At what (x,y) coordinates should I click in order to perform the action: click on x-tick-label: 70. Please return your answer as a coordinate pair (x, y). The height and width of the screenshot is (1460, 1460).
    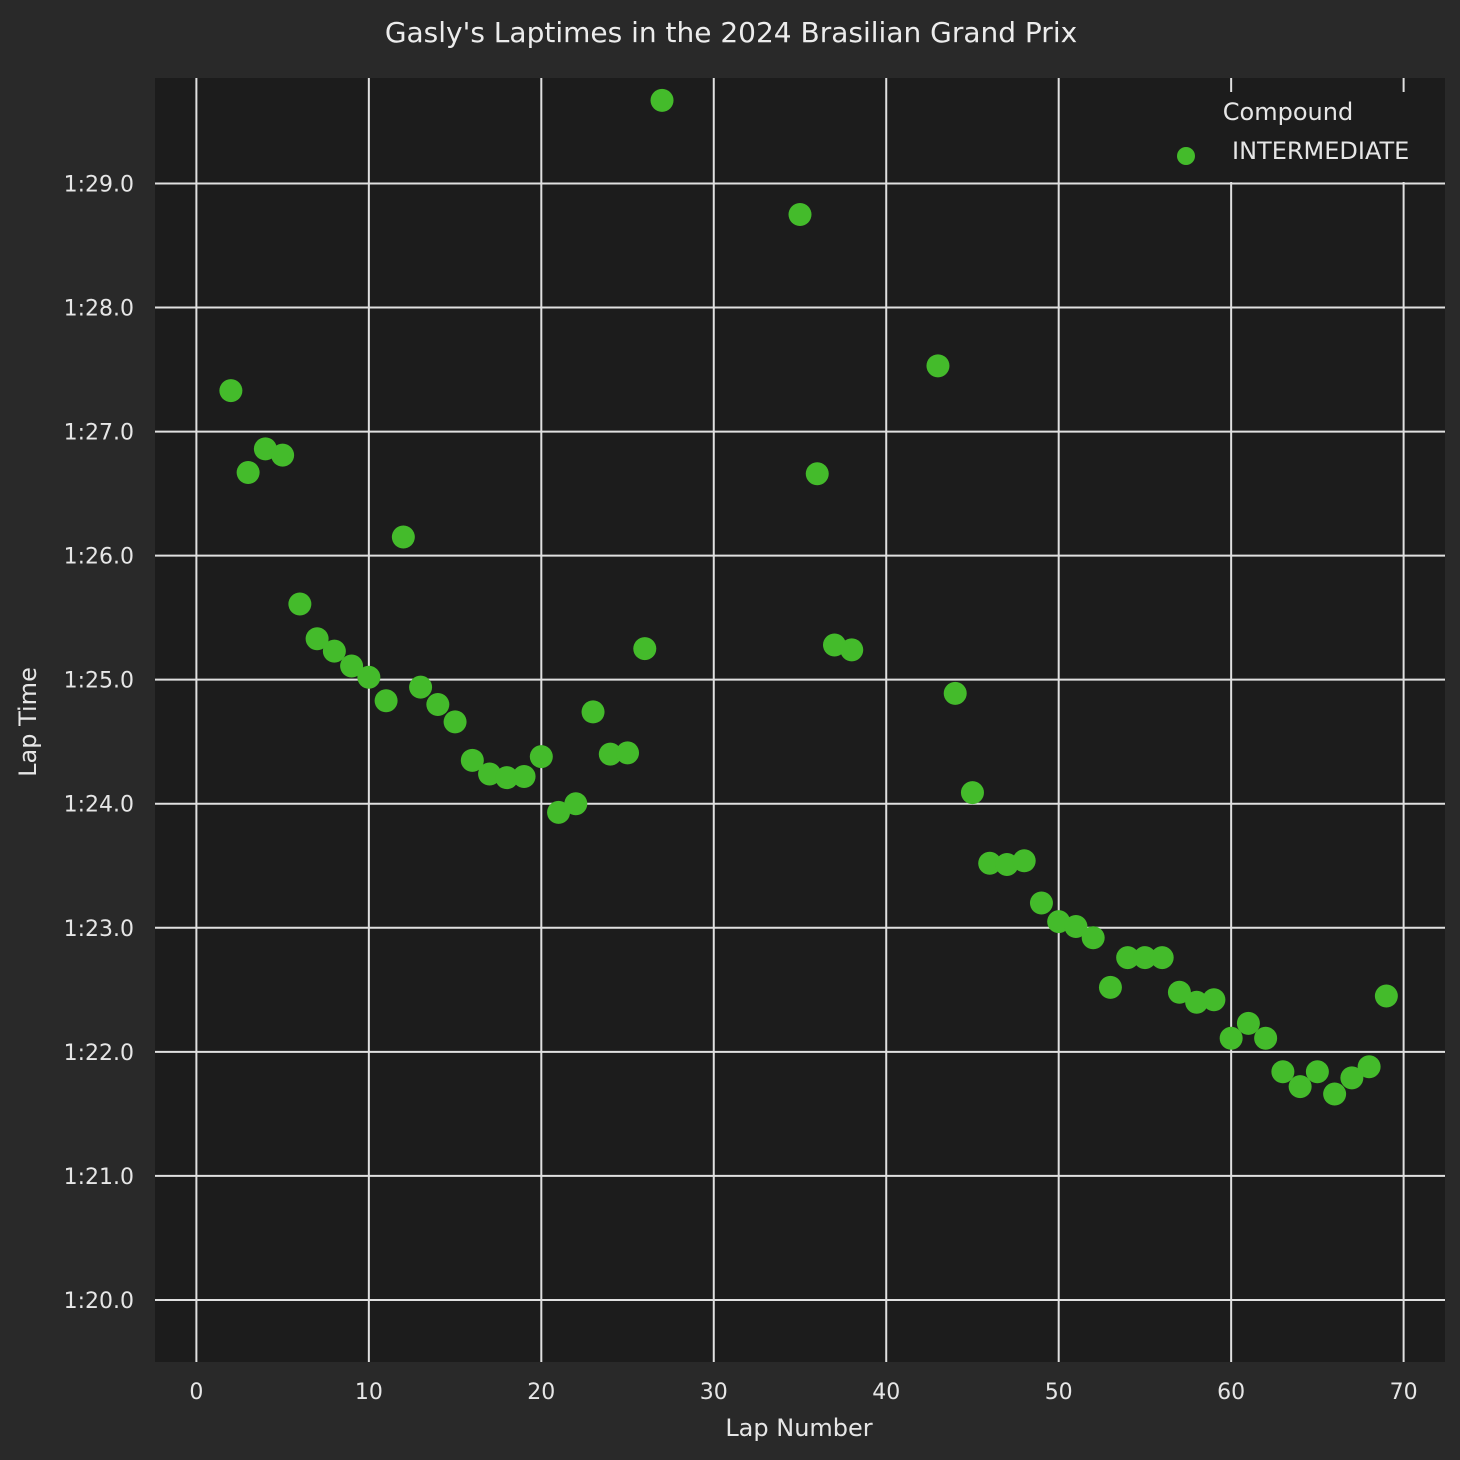
    Looking at the image, I should click on (1404, 1392).